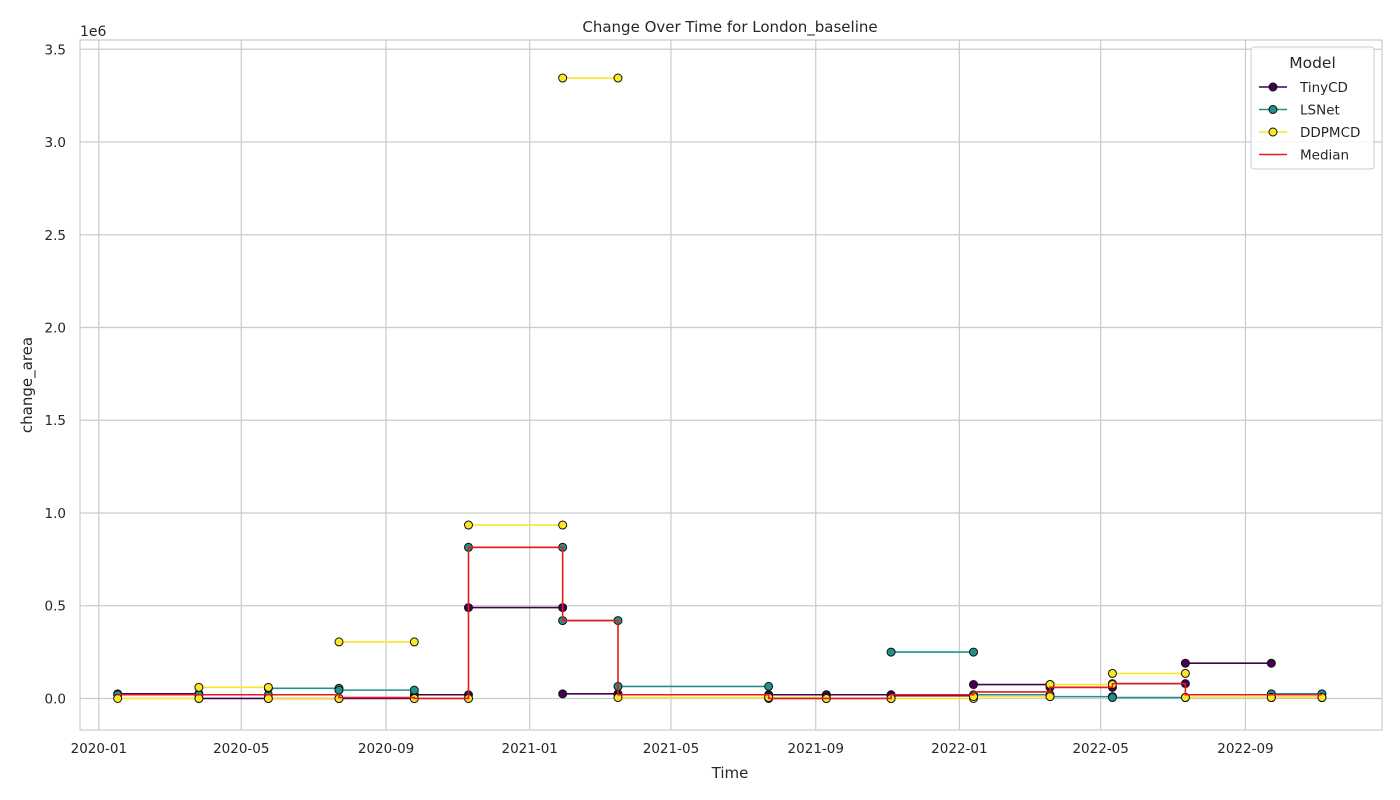  I want to click on legend-entry-lsnet: LSNet, so click(1299, 111).